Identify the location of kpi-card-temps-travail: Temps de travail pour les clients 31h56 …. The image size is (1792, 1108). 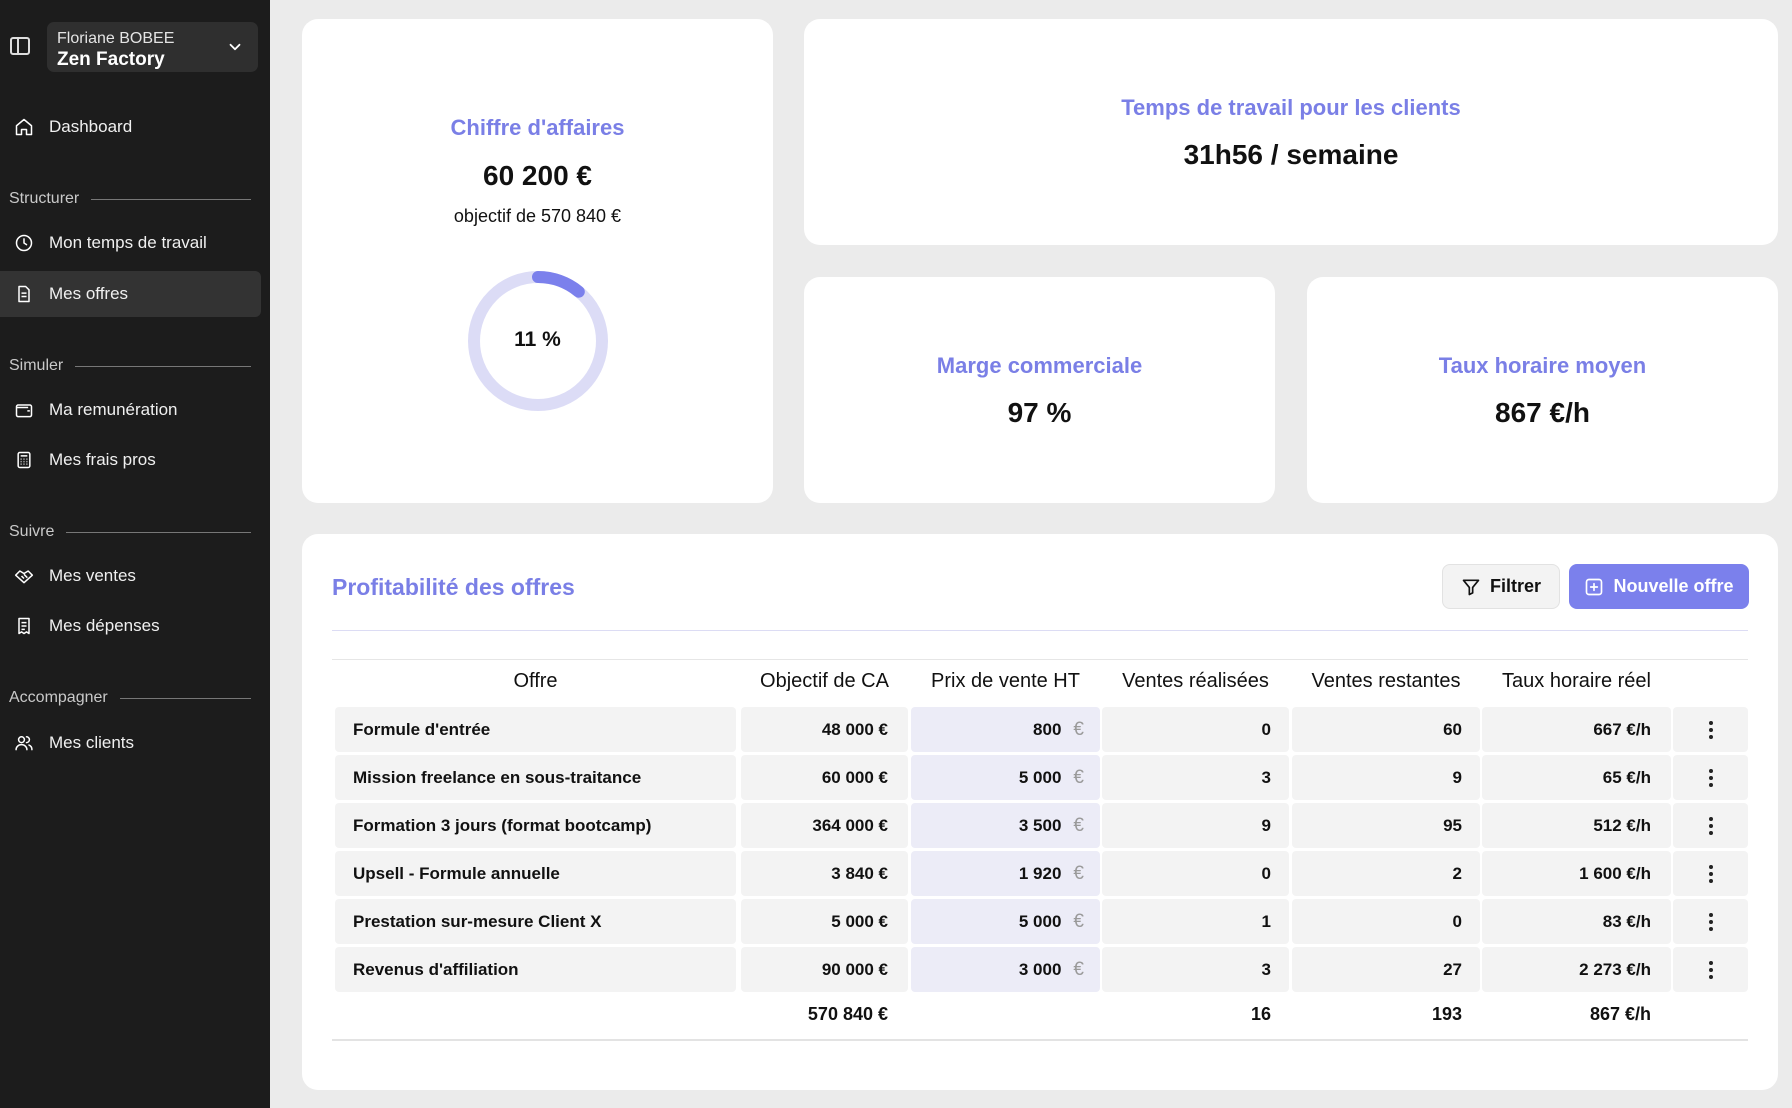
(1291, 132).